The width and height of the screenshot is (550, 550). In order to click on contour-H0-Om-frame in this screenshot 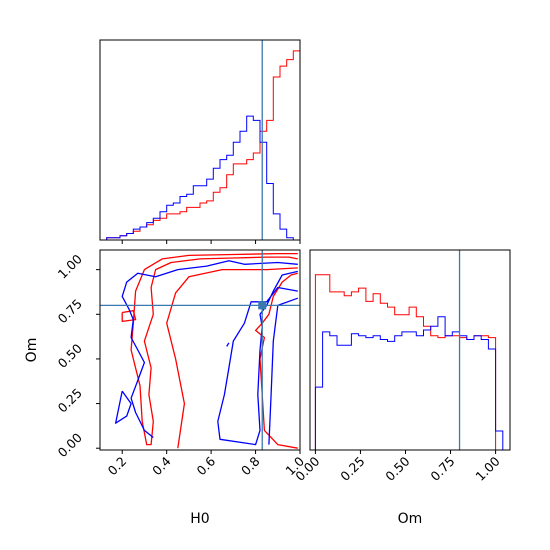, I will do `click(200, 350)`.